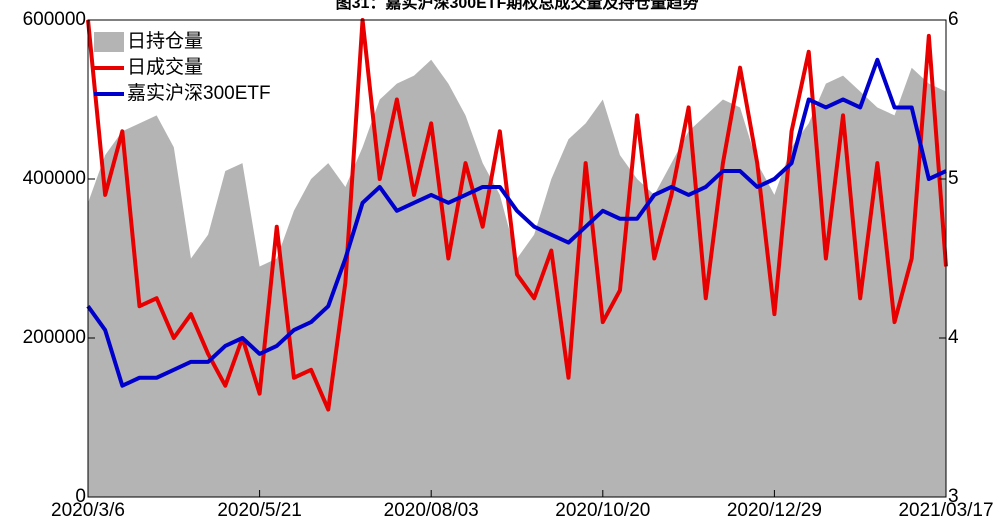  Describe the element at coordinates (953, 178) in the screenshot. I see `y2-tick-label: 5` at that location.